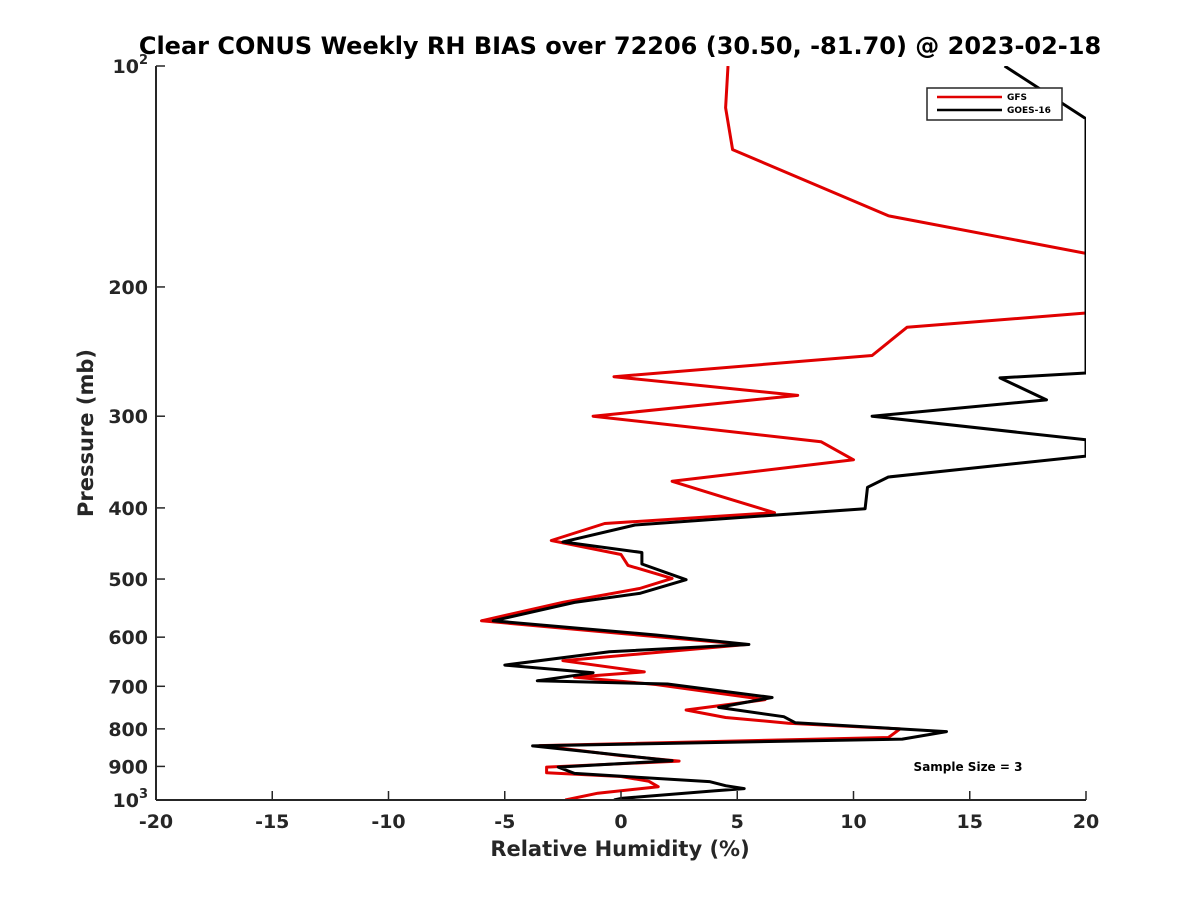  What do you see at coordinates (131, 799) in the screenshot?
I see `y-tick-label: 10³` at bounding box center [131, 799].